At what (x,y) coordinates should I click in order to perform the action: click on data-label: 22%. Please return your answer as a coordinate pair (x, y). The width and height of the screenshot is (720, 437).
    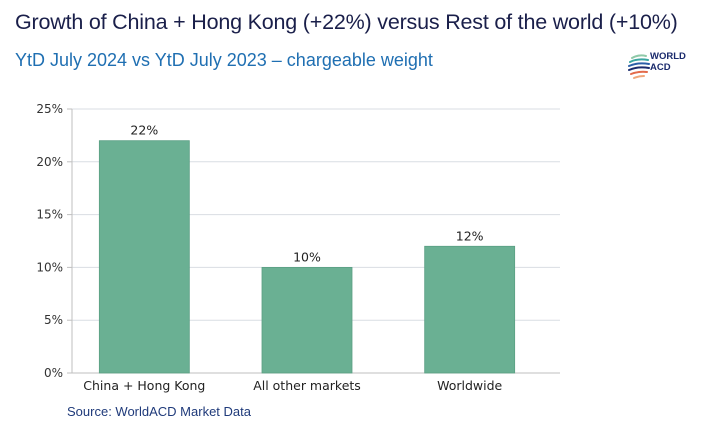
    Looking at the image, I should click on (144, 130).